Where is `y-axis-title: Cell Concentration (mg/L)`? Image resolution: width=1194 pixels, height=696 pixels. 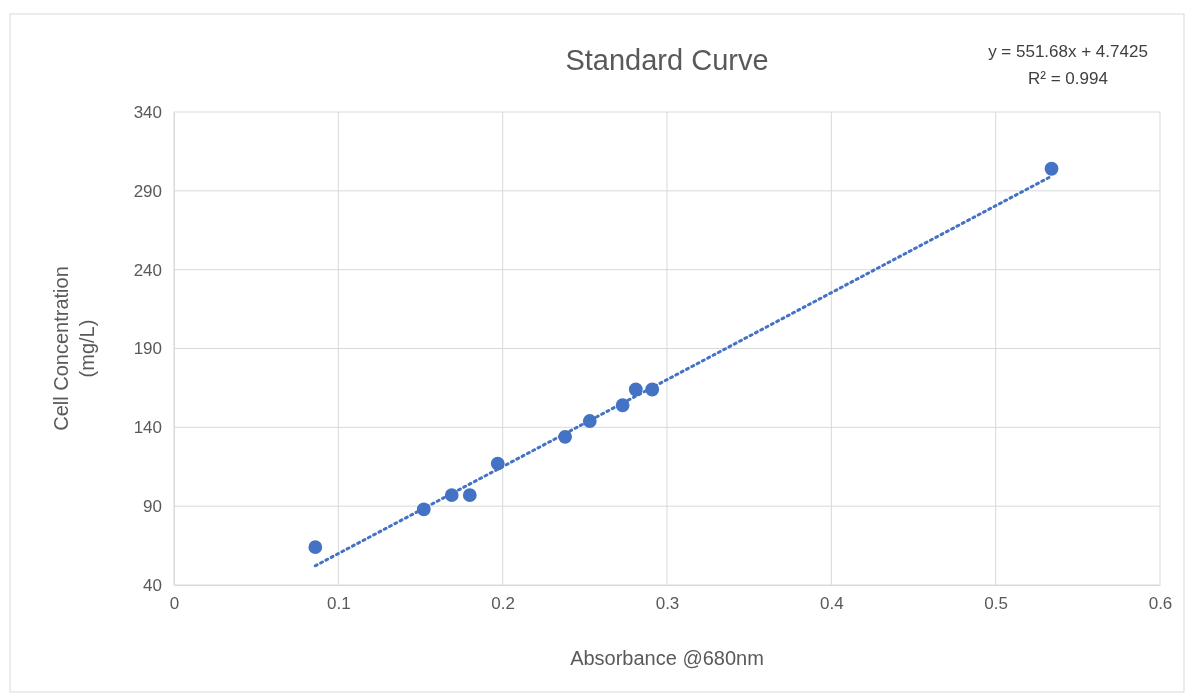 y-axis-title: Cell Concentration (mg/L) is located at coordinates (74, 348).